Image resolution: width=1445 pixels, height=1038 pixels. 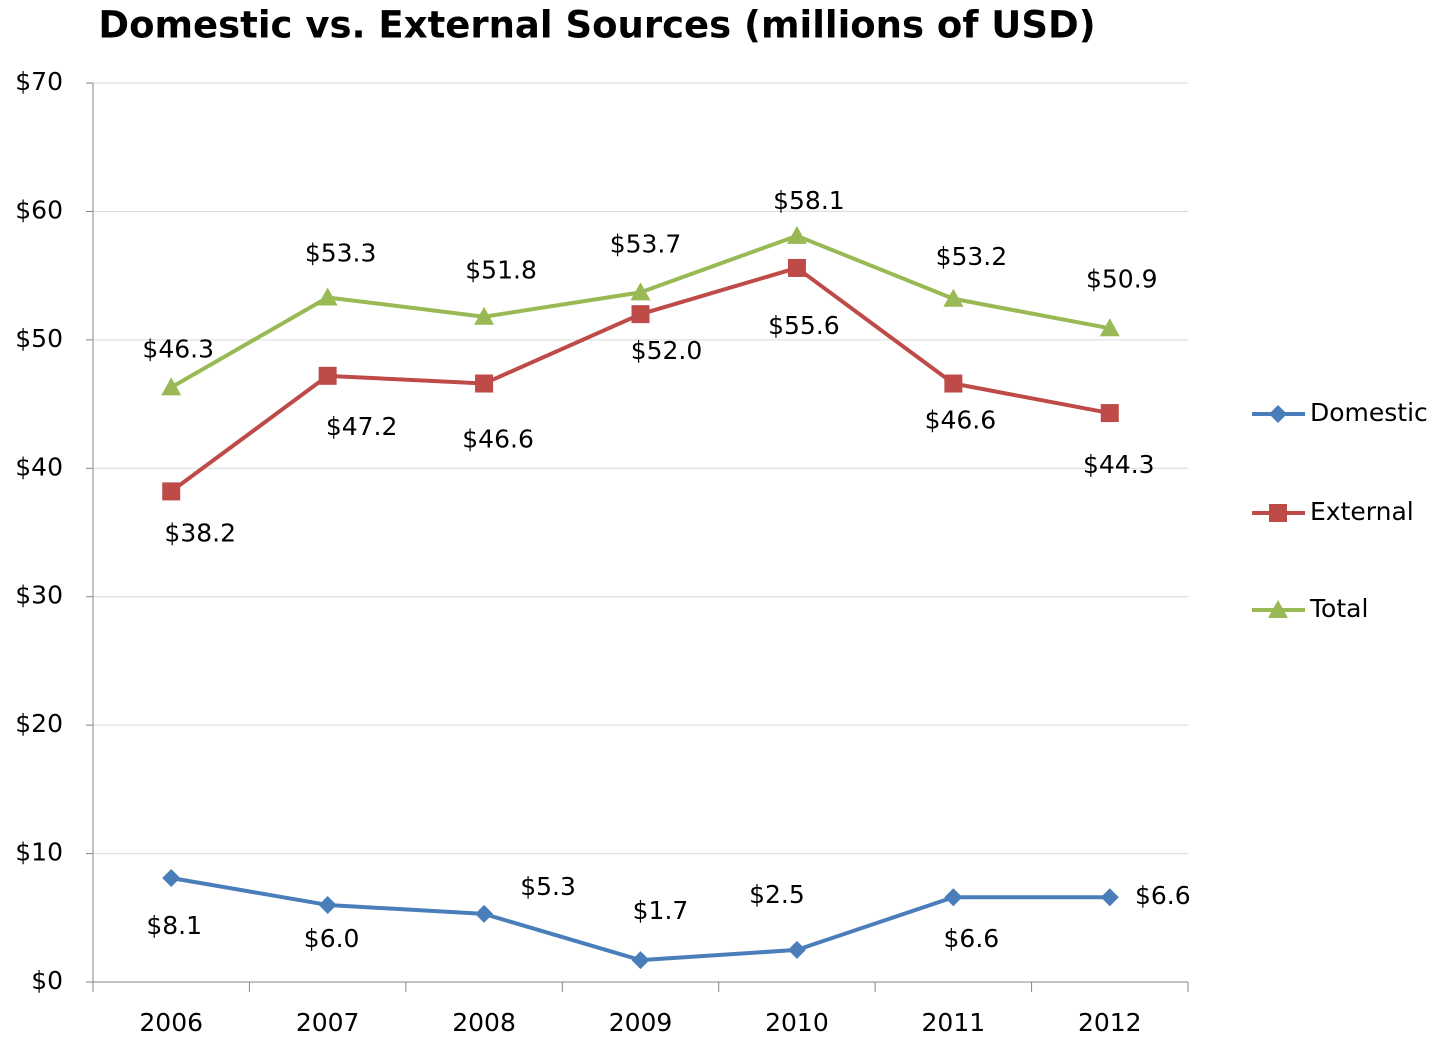 I want to click on y-tick-label: $40, so click(x=39, y=466).